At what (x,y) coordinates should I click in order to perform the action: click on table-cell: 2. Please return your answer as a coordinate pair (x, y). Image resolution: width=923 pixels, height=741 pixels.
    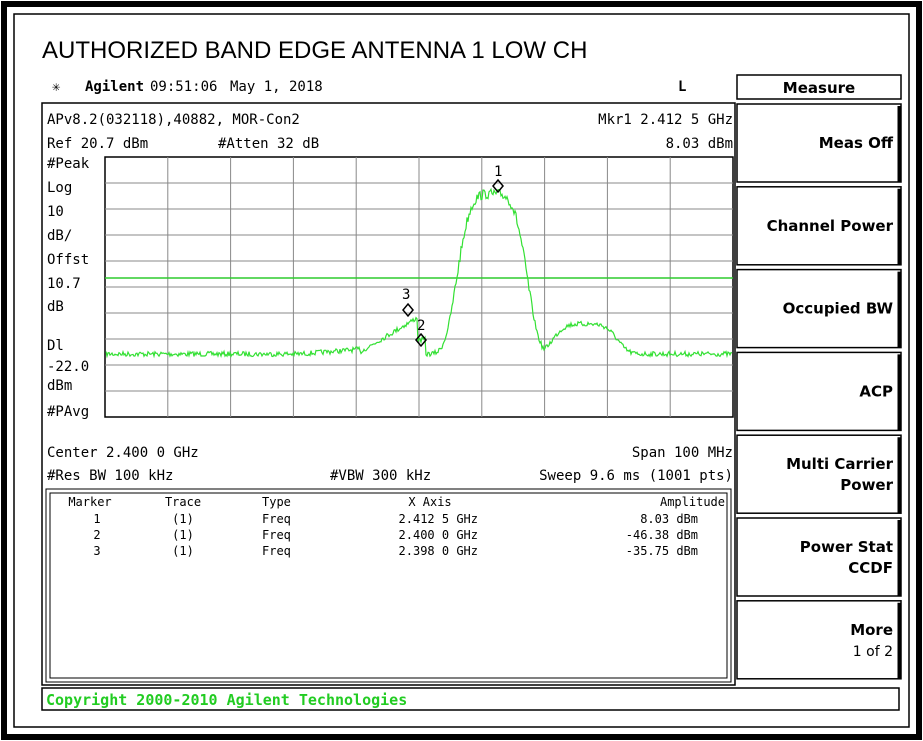
    Looking at the image, I should click on (96, 535).